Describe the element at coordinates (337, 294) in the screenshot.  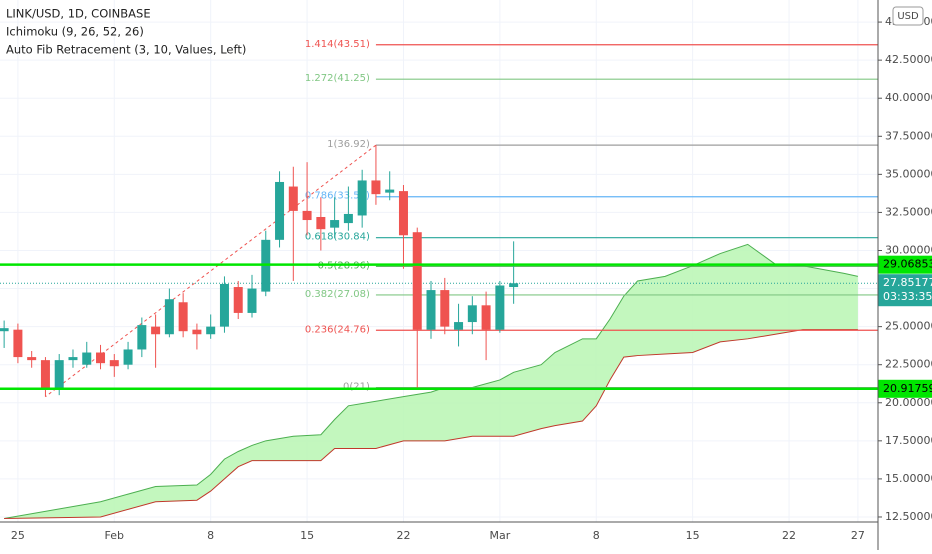
I see `fib-label: 0.382(27.08)` at that location.